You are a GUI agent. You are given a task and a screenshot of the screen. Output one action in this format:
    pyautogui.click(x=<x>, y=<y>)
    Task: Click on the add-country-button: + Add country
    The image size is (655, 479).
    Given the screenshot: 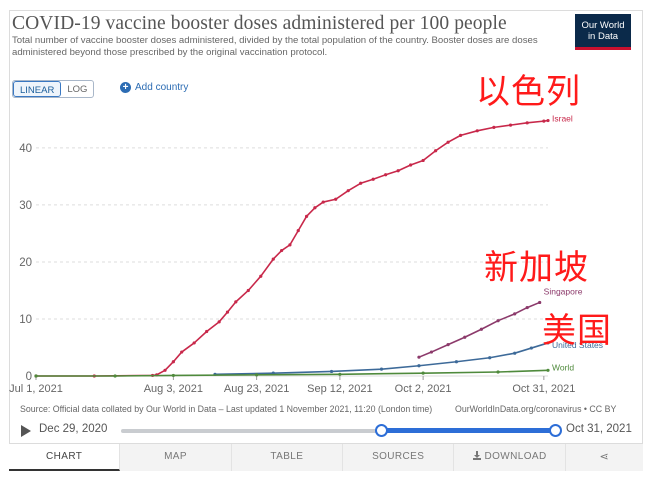 What is the action you would take?
    pyautogui.click(x=154, y=87)
    